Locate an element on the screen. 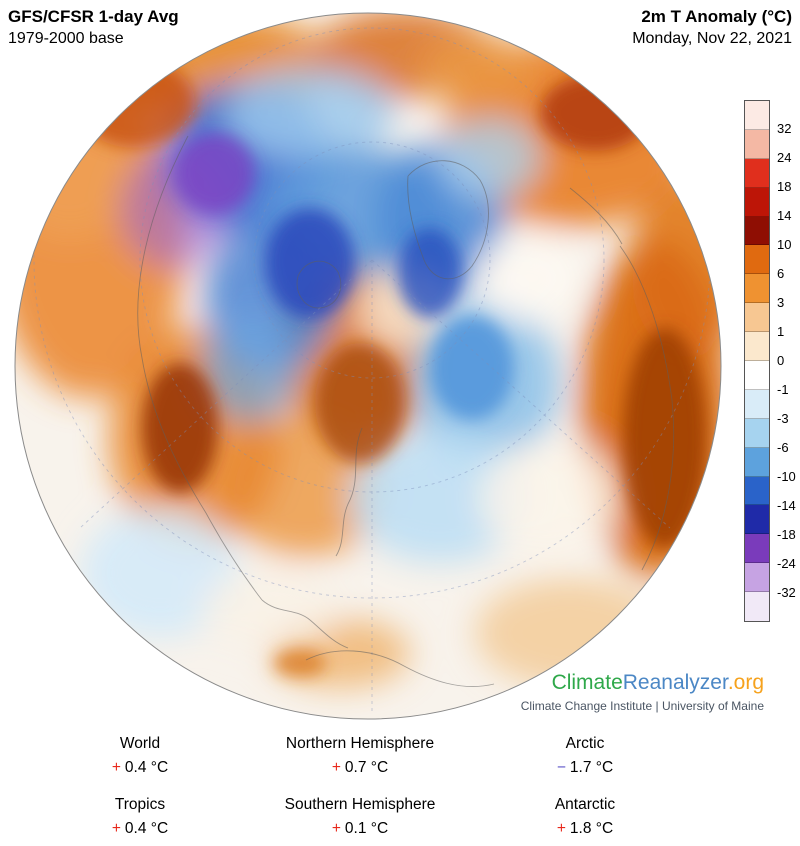  color-scale-tick: 10 is located at coordinates (784, 244).